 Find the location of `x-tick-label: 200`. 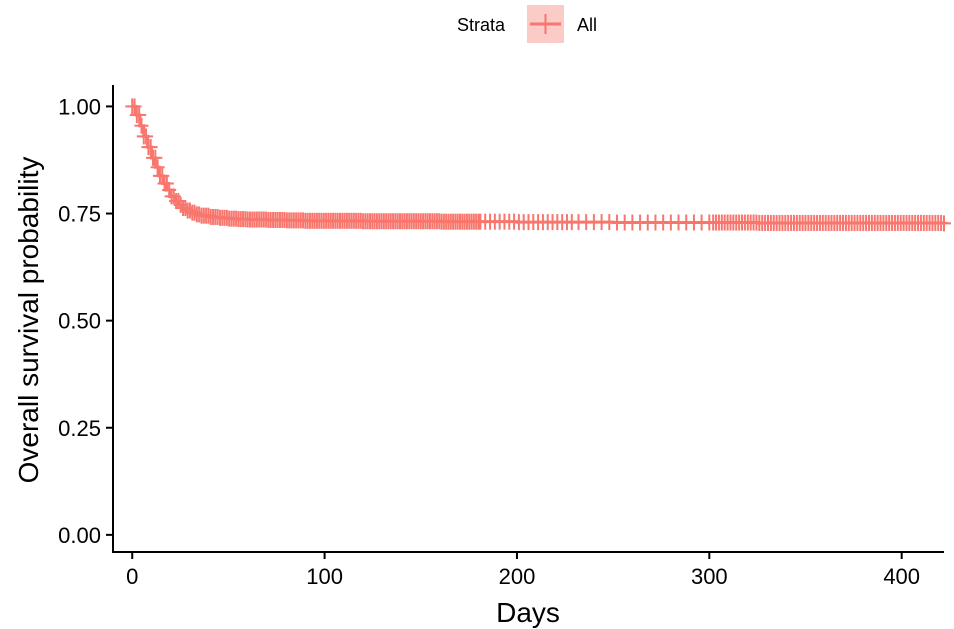

x-tick-label: 200 is located at coordinates (517, 576).